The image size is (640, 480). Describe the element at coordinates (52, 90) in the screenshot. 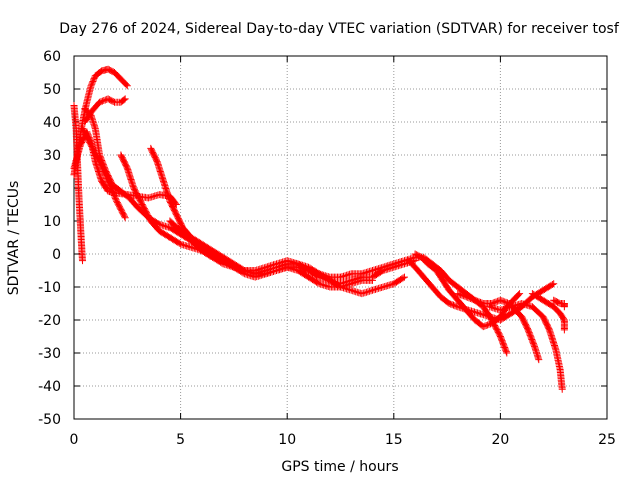

I see `y-tick-label: 50` at that location.